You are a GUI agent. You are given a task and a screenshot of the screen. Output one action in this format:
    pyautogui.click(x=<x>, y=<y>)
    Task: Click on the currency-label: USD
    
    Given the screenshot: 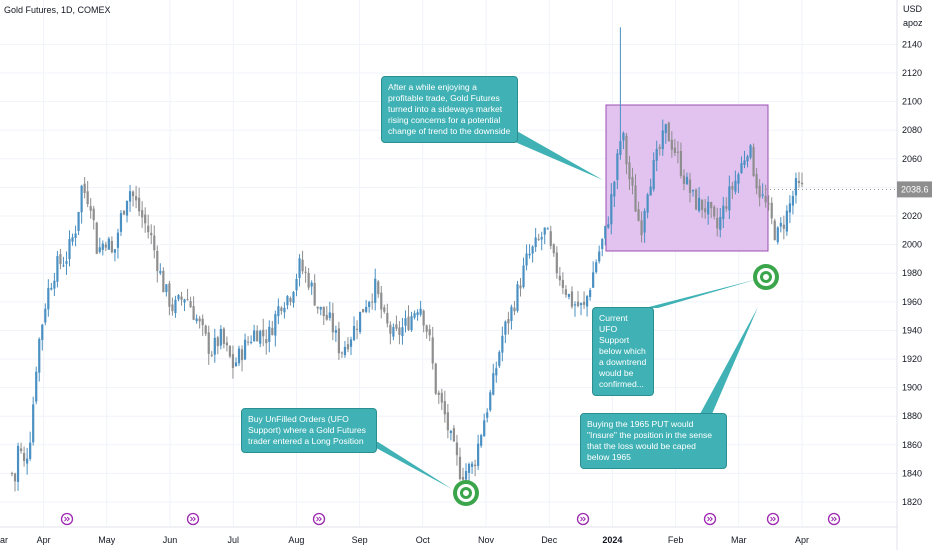 What is the action you would take?
    pyautogui.click(x=913, y=9)
    